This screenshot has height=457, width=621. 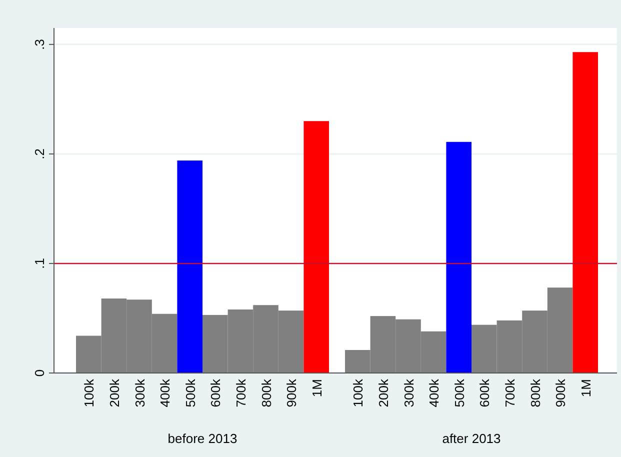 I want to click on y-tick-label: .1, so click(x=39, y=263).